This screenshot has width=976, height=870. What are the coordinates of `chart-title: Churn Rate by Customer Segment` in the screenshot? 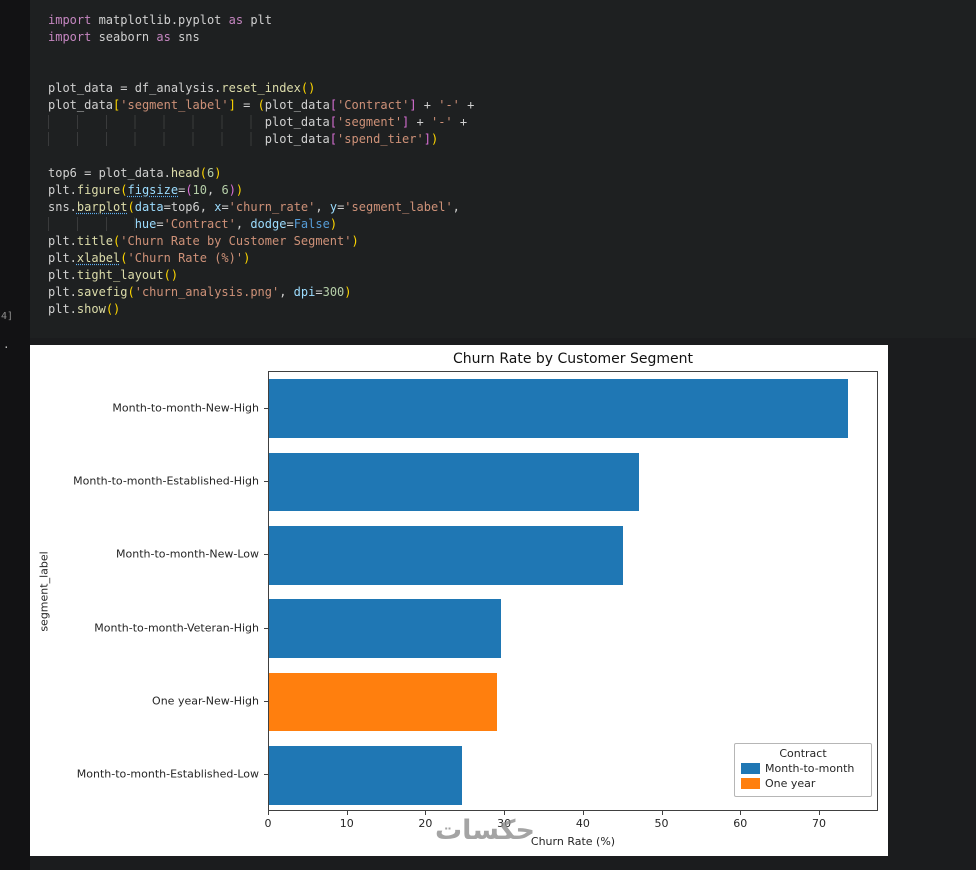 It's located at (573, 359).